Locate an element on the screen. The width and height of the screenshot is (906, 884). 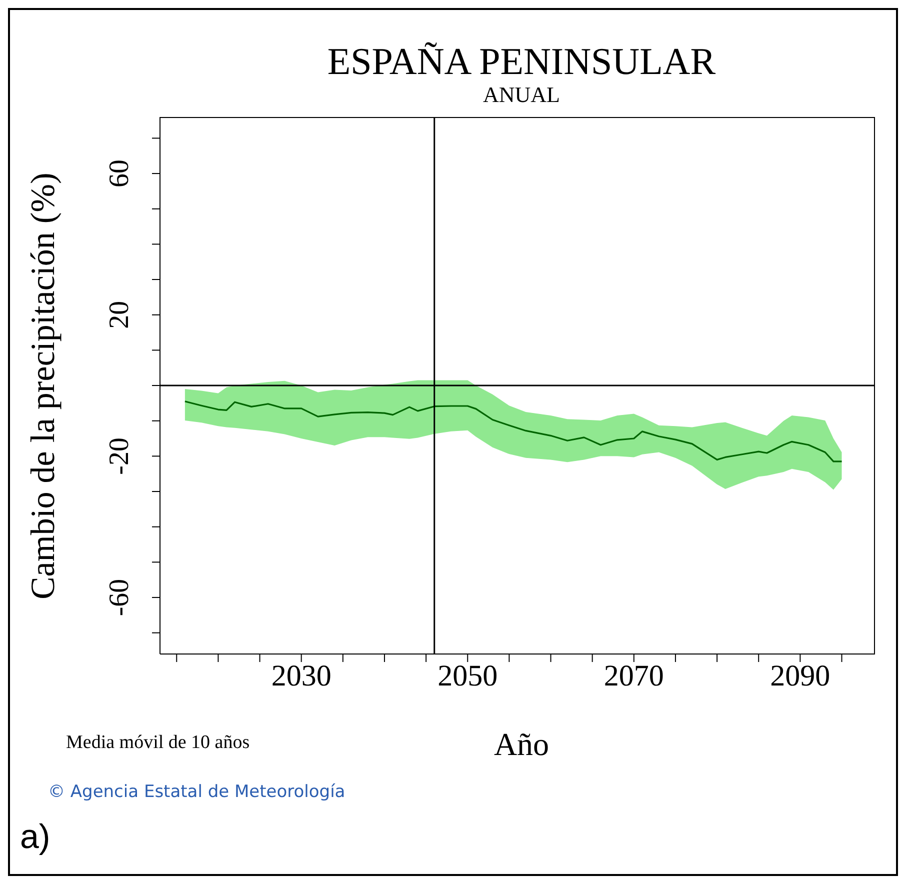
x-tick-label: 2050 is located at coordinates (468, 675).